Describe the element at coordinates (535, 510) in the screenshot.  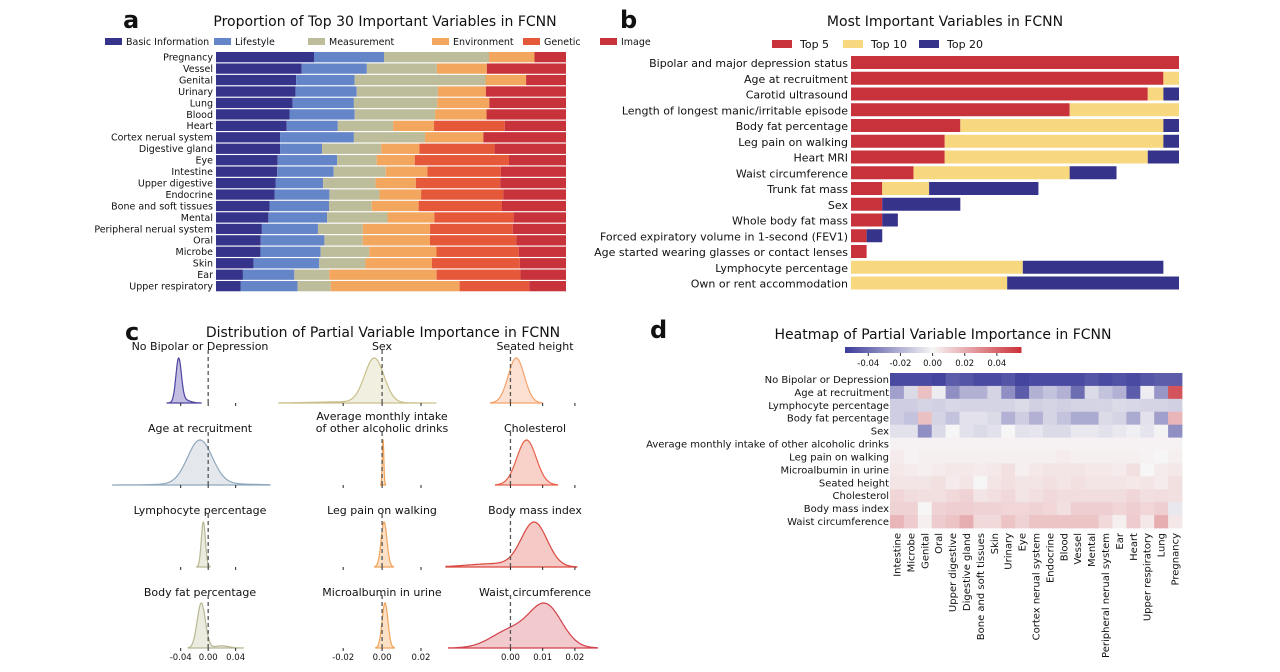
I see `subplot-title: Body mass index` at that location.